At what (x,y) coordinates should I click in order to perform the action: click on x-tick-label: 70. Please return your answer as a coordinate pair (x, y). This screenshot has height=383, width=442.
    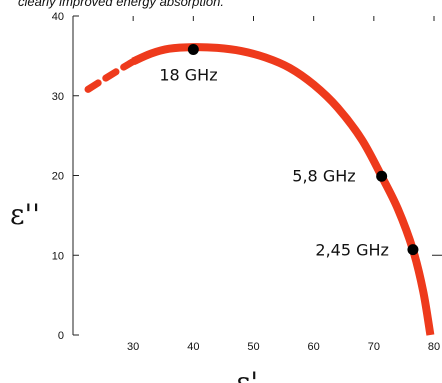
    Looking at the image, I should click on (374, 347).